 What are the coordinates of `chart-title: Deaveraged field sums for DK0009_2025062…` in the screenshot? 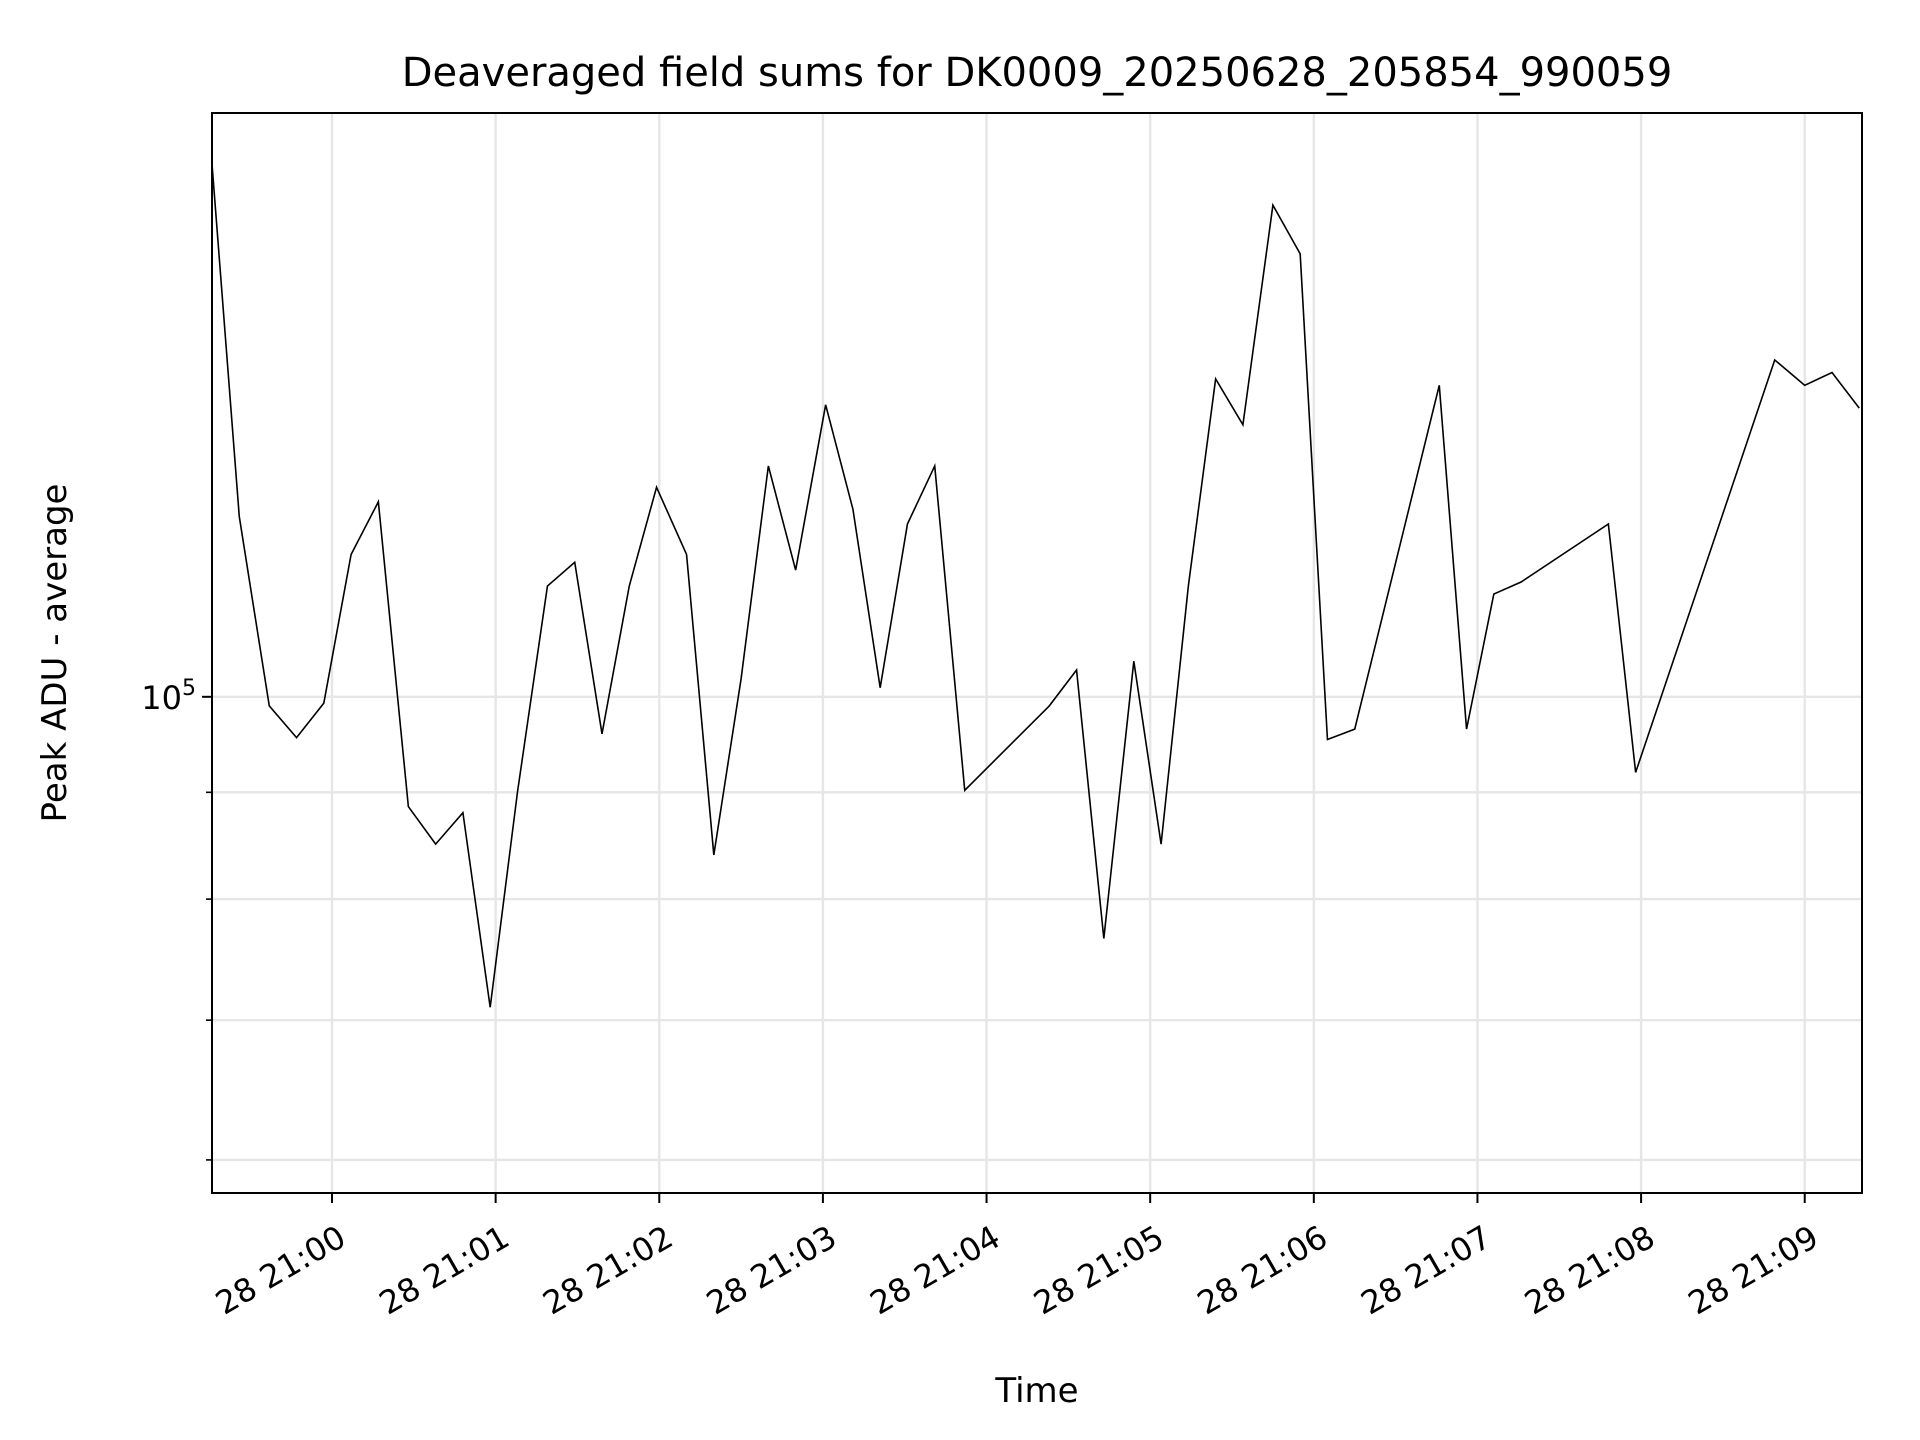 It's located at (1037, 73).